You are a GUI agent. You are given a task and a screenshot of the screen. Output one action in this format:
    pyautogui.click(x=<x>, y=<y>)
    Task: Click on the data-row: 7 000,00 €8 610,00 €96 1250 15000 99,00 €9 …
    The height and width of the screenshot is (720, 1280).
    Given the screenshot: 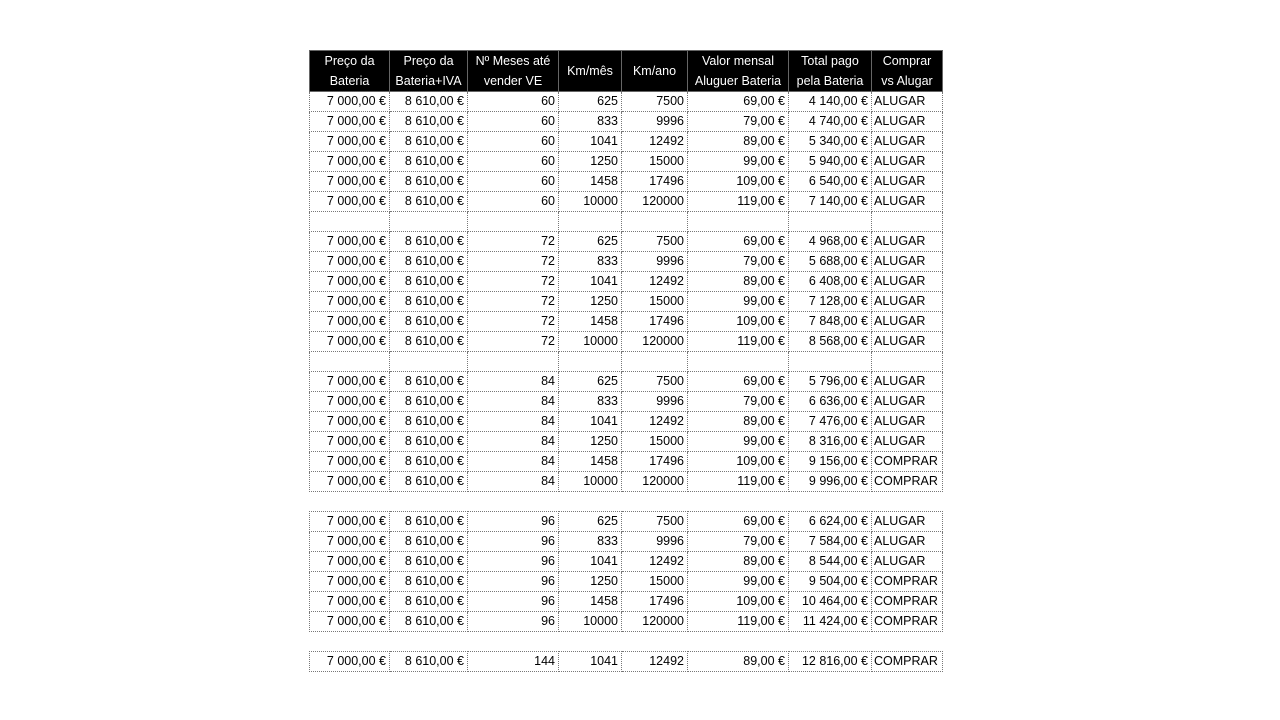 What is the action you would take?
    pyautogui.click(x=626, y=581)
    